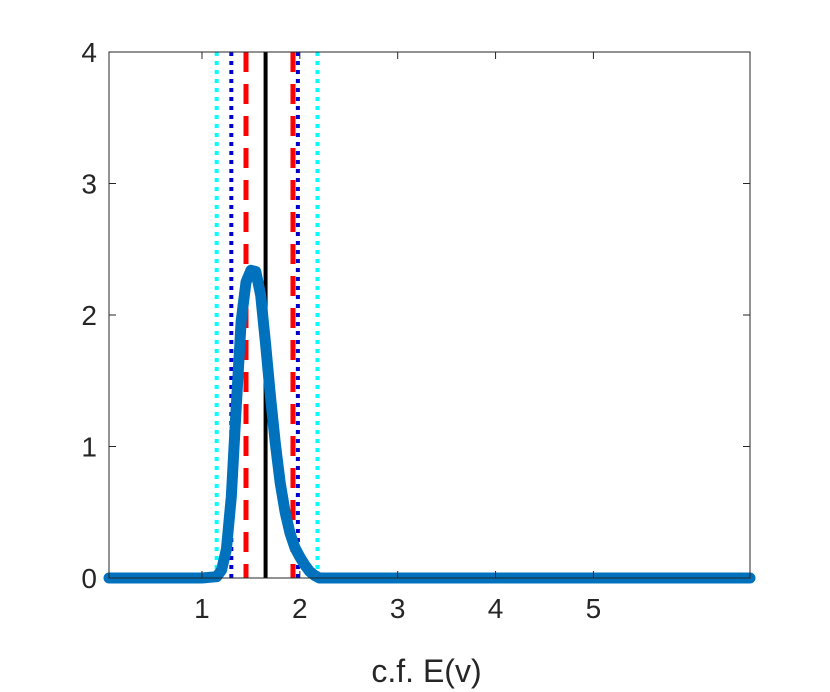 Image resolution: width=830 pixels, height=692 pixels. I want to click on y-tick-label: 3, so click(89, 184).